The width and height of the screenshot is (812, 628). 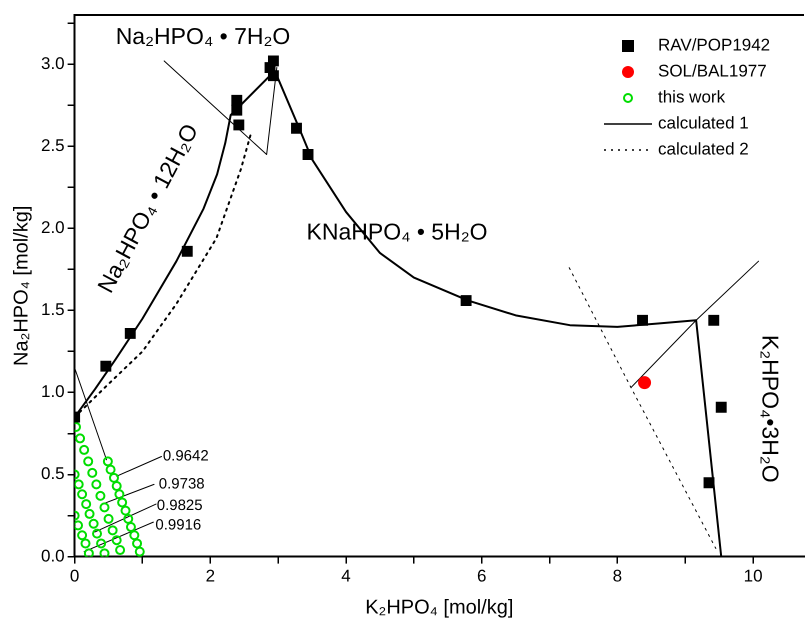 I want to click on annotation: 0.9825, so click(x=179, y=505).